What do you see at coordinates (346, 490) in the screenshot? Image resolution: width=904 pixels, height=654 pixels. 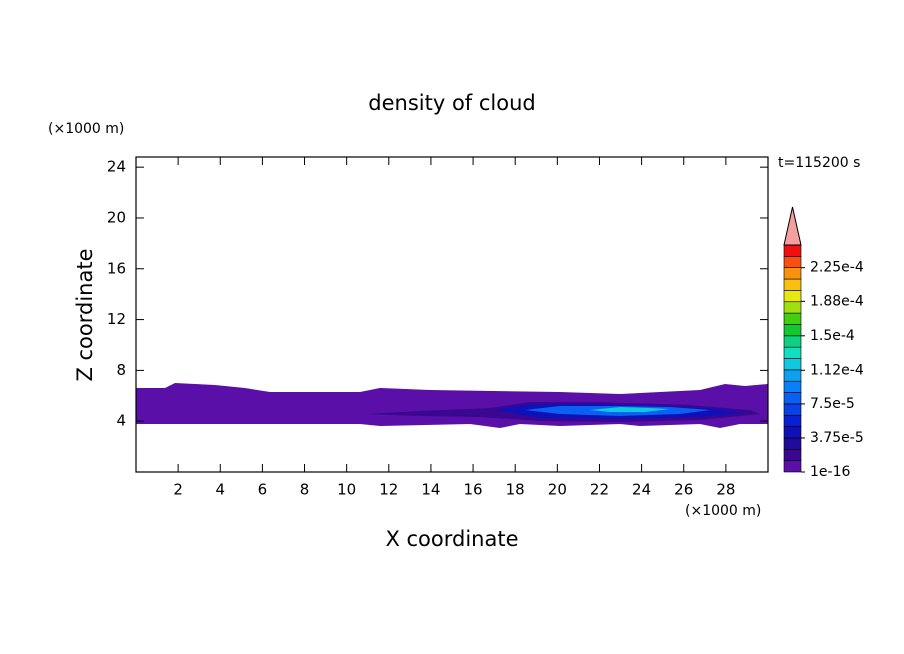 I see `x-tick-label: 10` at bounding box center [346, 490].